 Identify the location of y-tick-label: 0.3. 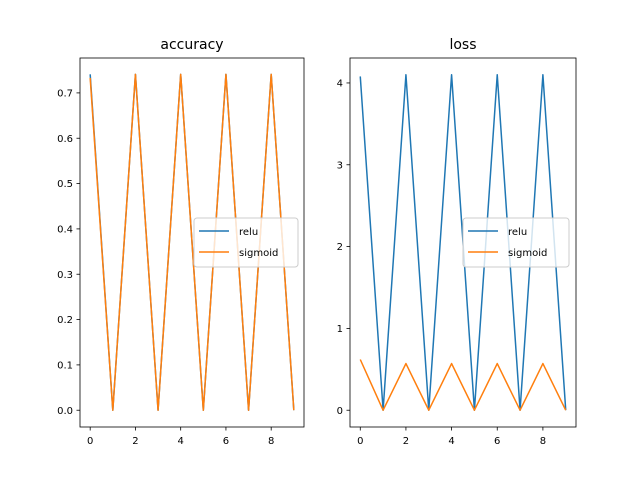
(65, 275).